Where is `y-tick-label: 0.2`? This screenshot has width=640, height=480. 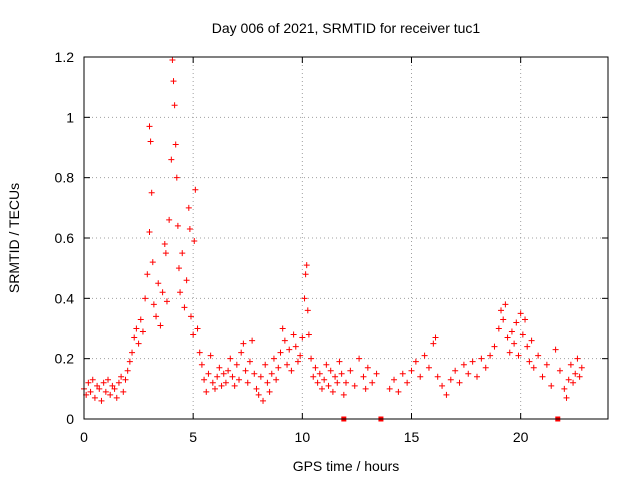 y-tick-label: 0.2 is located at coordinates (65, 359).